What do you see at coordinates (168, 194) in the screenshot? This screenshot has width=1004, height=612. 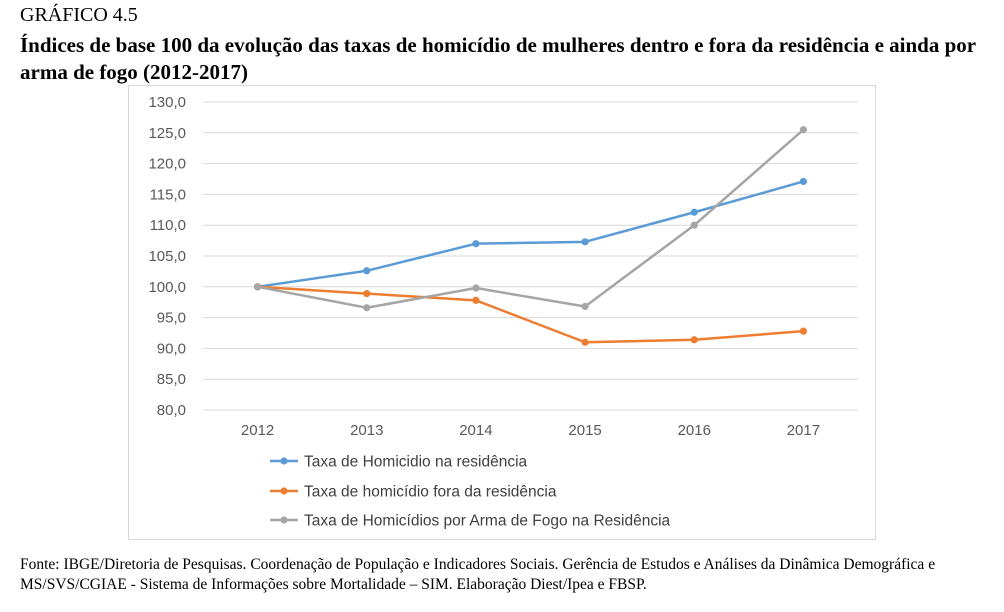 I see `y-tick-label: 115,0` at bounding box center [168, 194].